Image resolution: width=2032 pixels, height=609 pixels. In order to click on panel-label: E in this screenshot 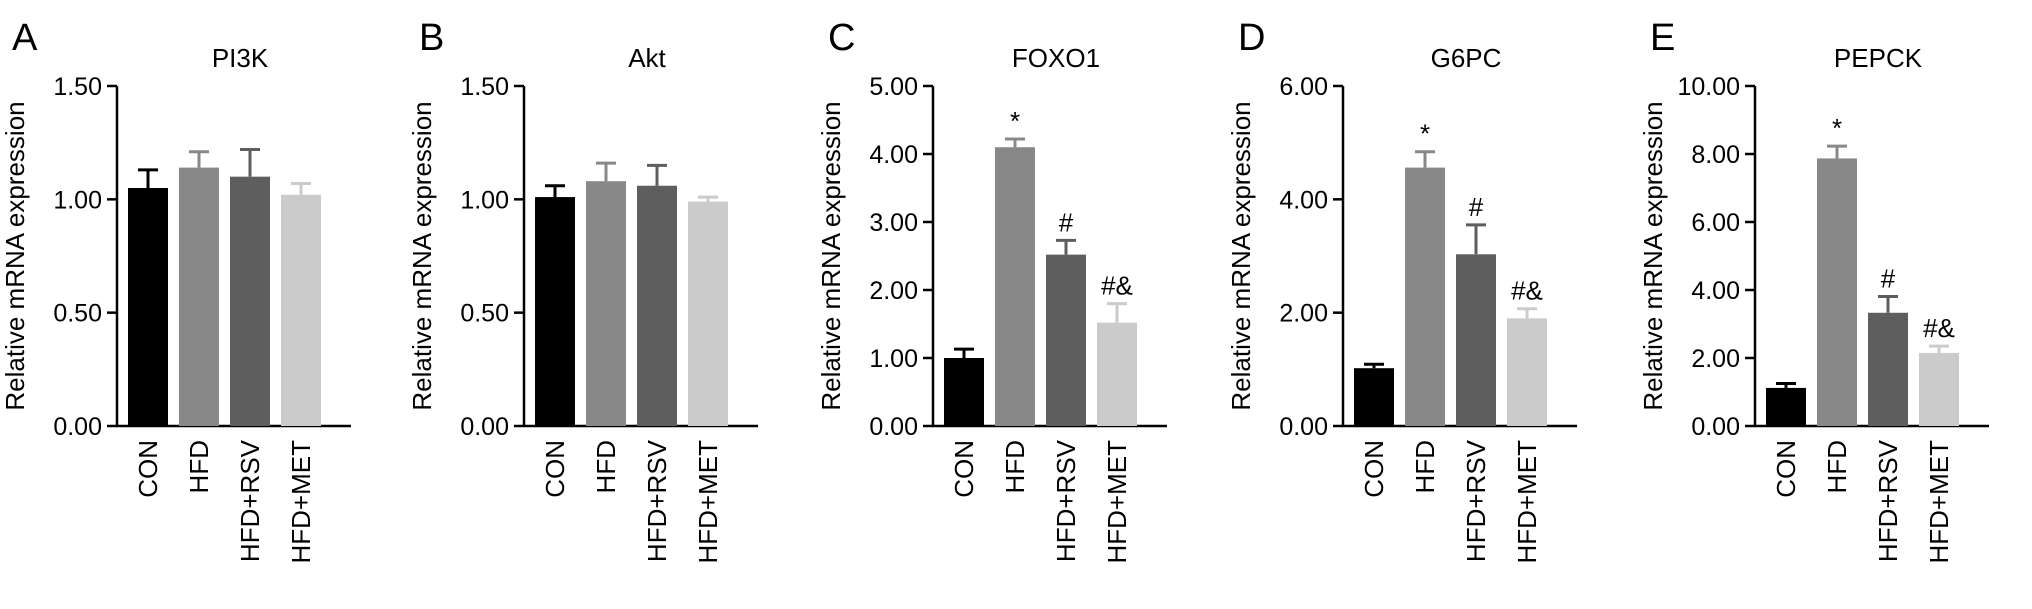, I will do `click(1662, 38)`.